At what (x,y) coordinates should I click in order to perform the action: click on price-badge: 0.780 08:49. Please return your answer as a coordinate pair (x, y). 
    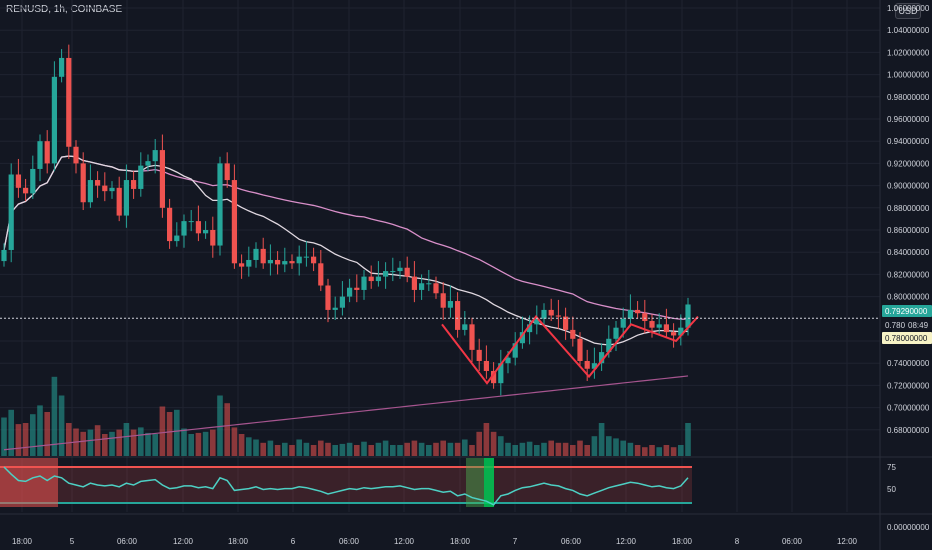
    Looking at the image, I should click on (907, 325).